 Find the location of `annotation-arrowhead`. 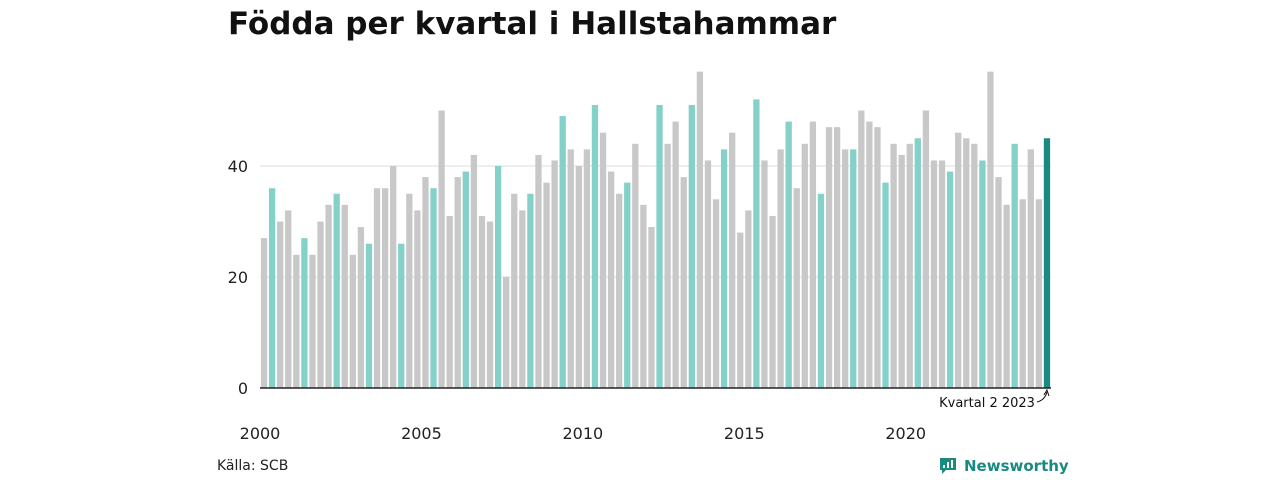

annotation-arrowhead is located at coordinates (1046, 392).